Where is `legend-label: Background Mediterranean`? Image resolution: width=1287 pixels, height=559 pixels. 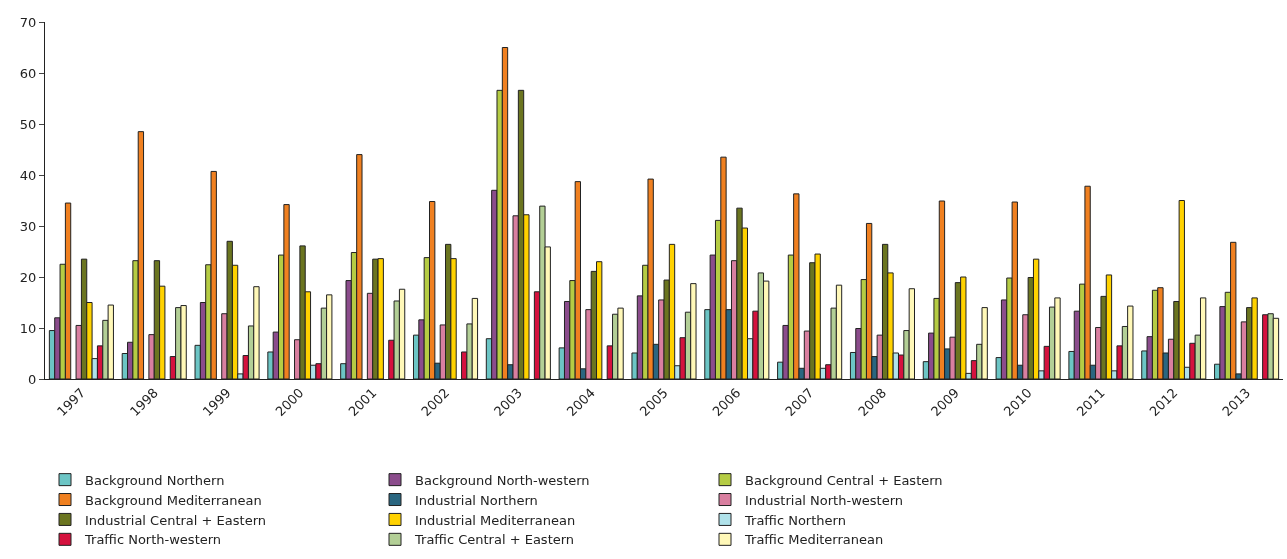
legend-label: Background Mediterranean is located at coordinates (173, 500).